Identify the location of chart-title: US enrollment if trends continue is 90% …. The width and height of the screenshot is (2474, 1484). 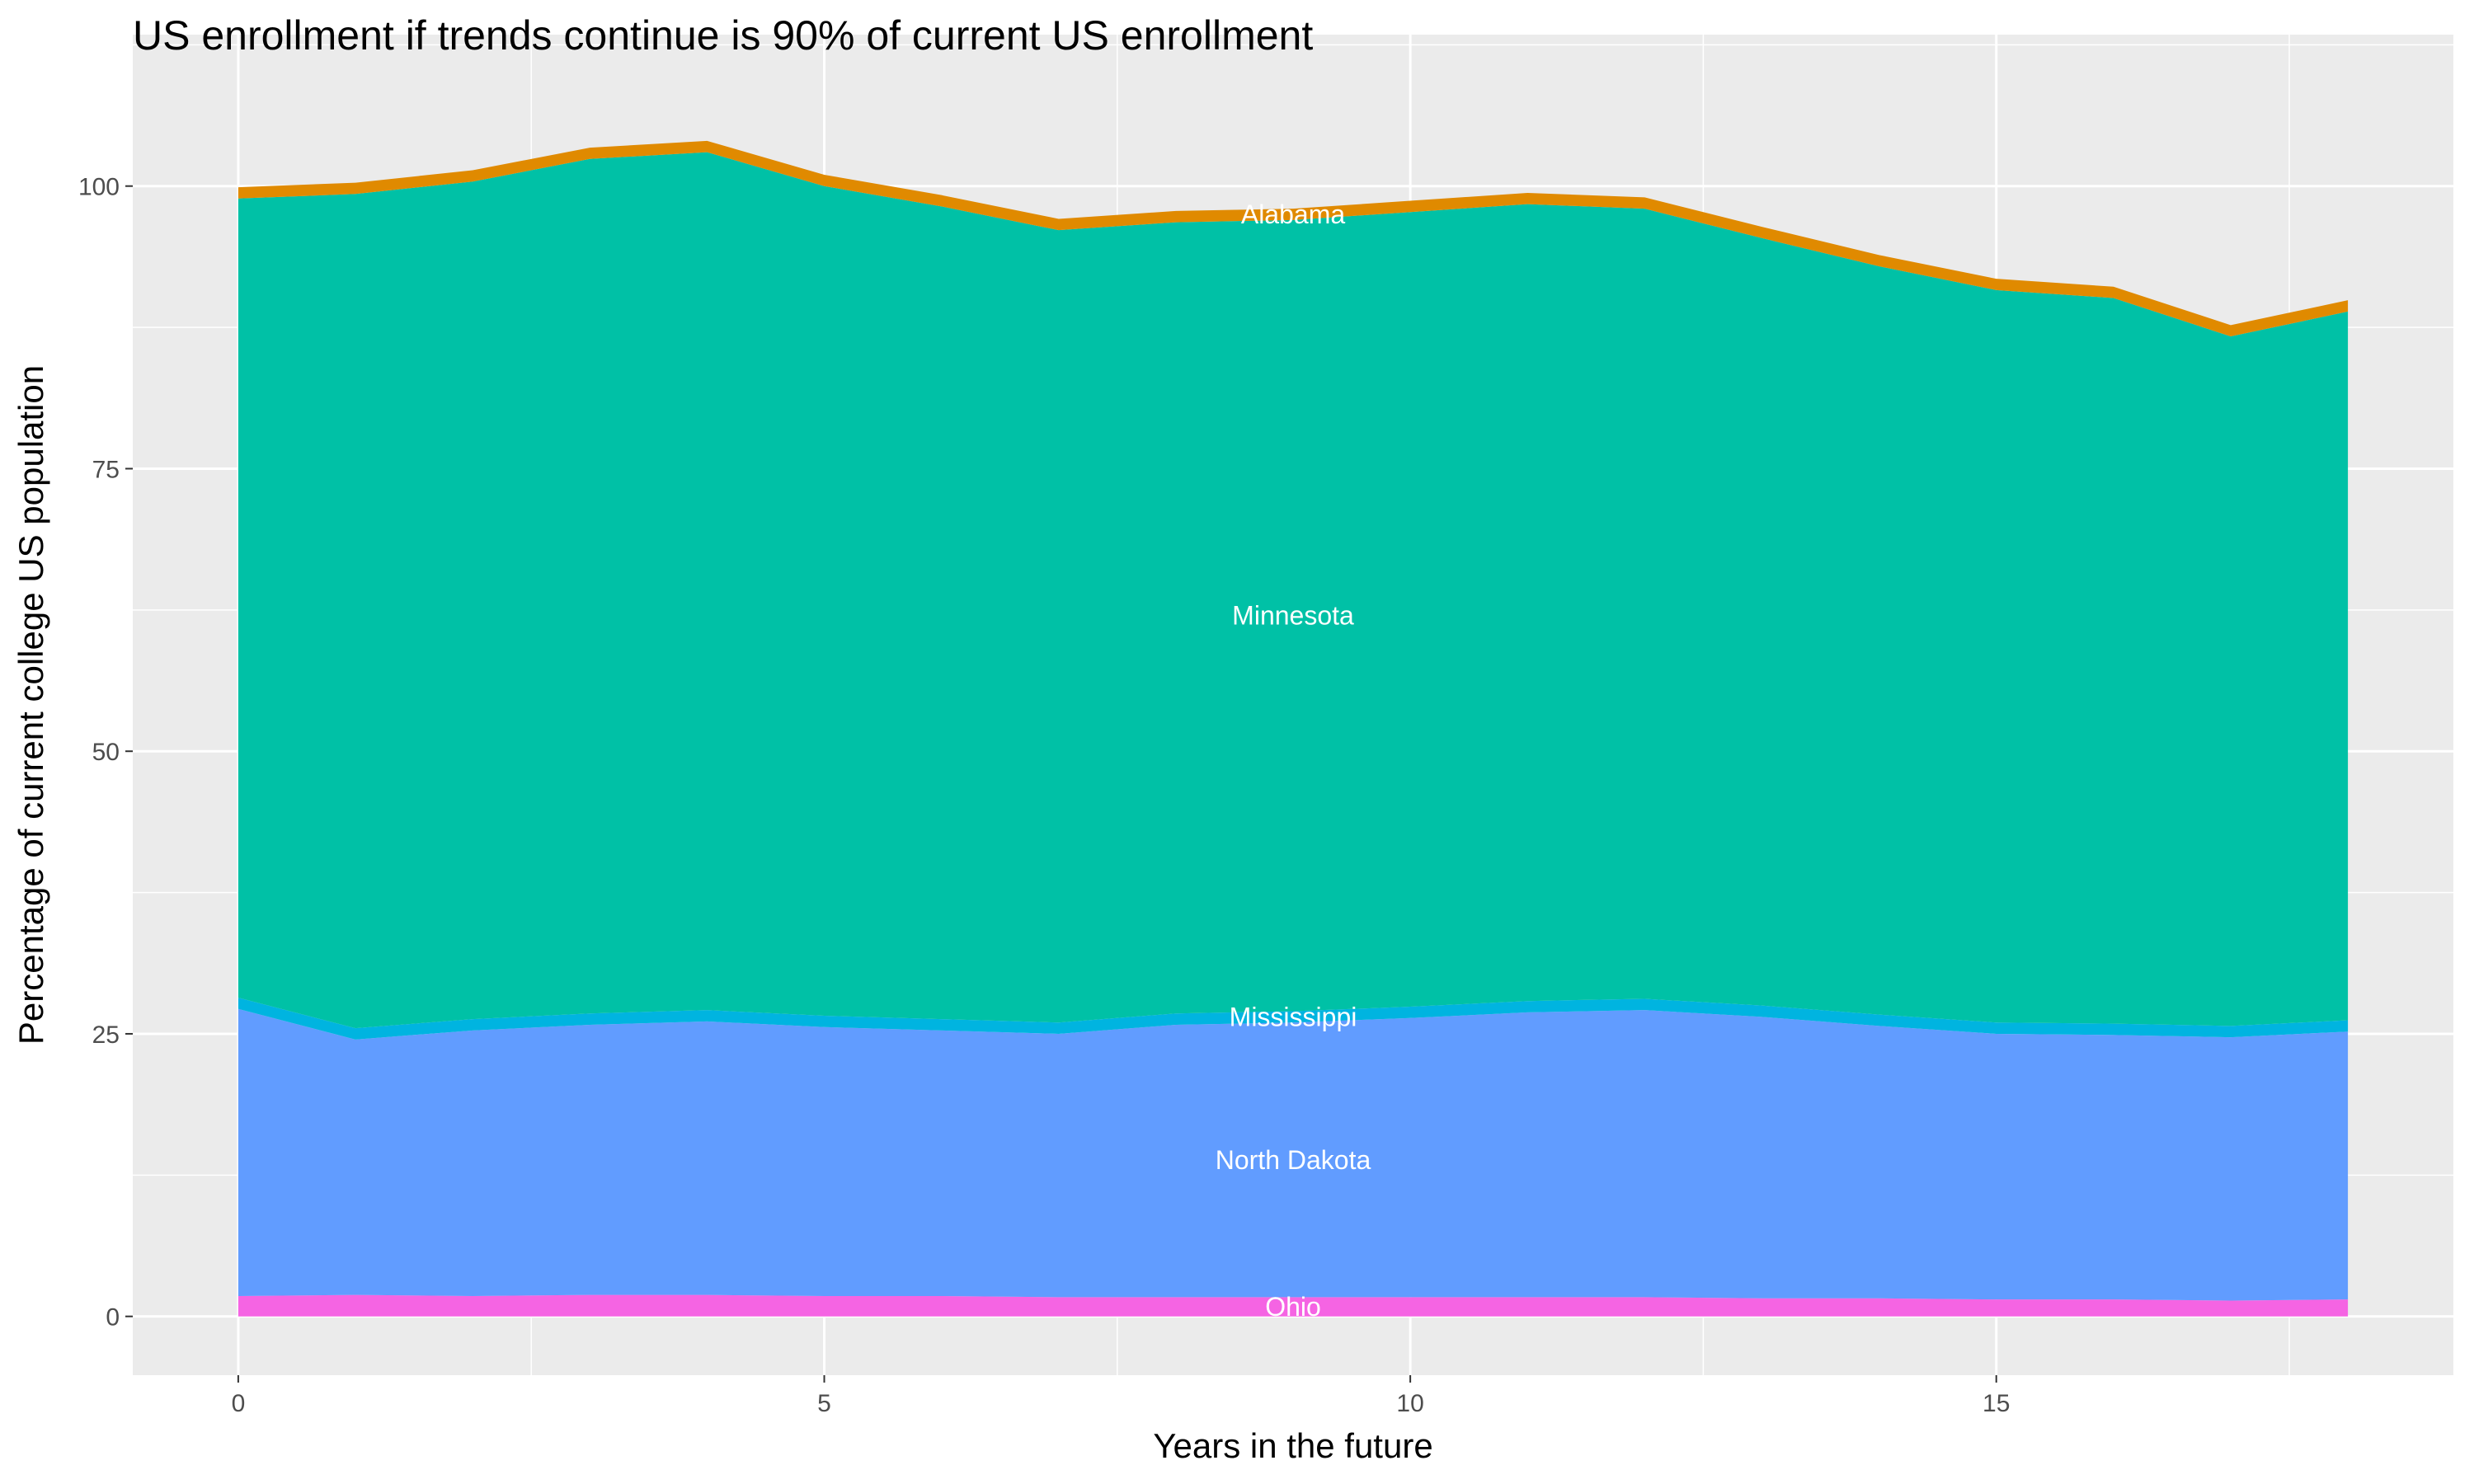
(723, 35).